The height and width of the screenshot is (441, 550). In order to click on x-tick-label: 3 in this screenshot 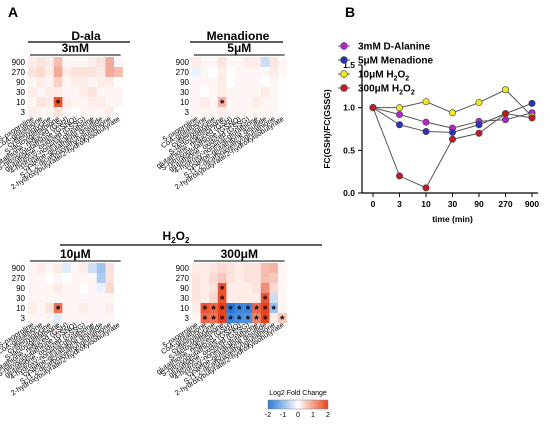, I will do `click(399, 204)`.